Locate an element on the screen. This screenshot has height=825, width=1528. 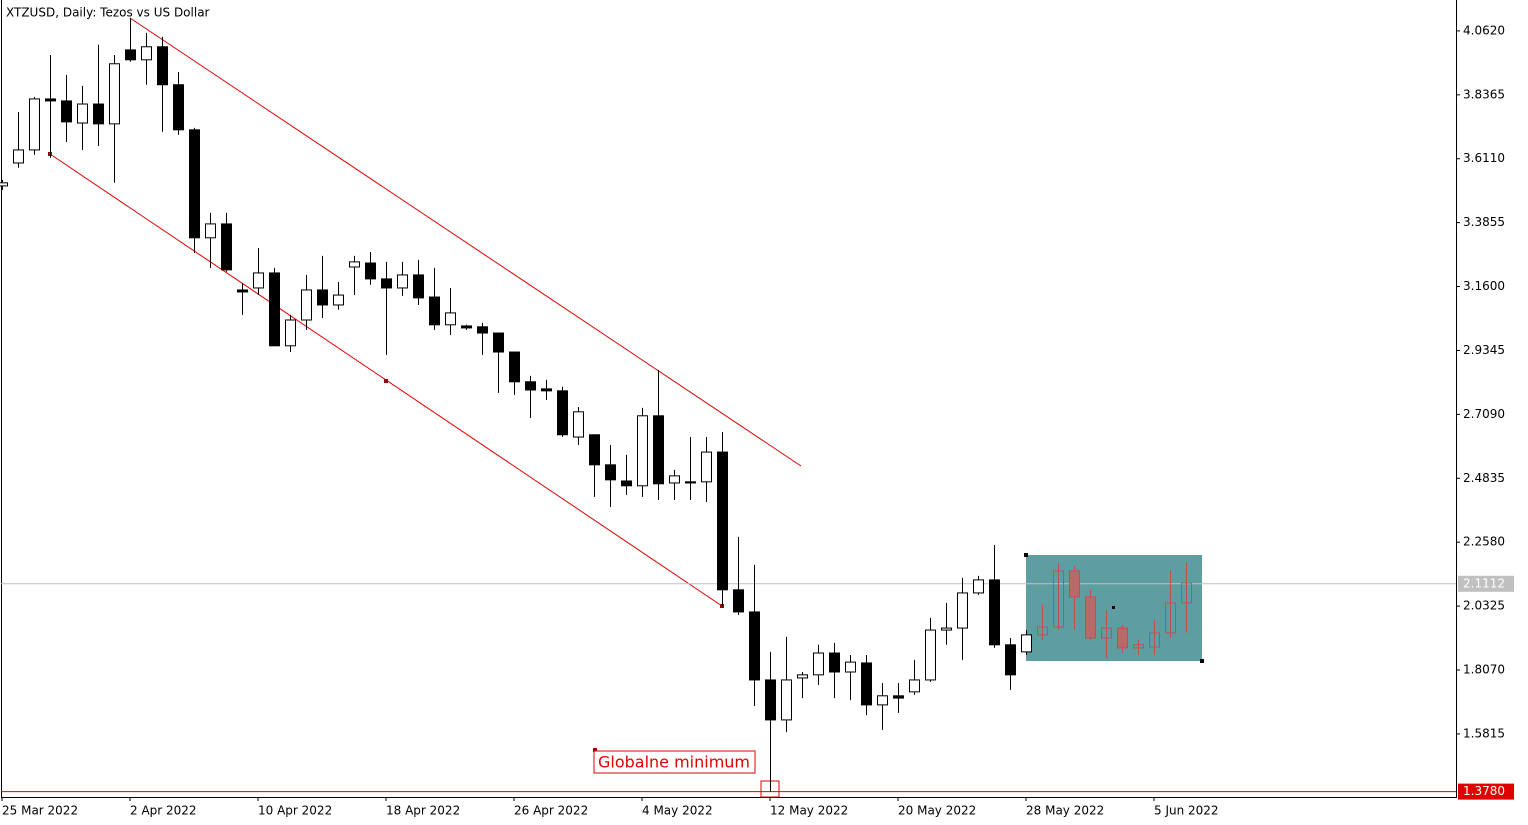
x-tick-label: 12 May 2022 is located at coordinates (809, 811).